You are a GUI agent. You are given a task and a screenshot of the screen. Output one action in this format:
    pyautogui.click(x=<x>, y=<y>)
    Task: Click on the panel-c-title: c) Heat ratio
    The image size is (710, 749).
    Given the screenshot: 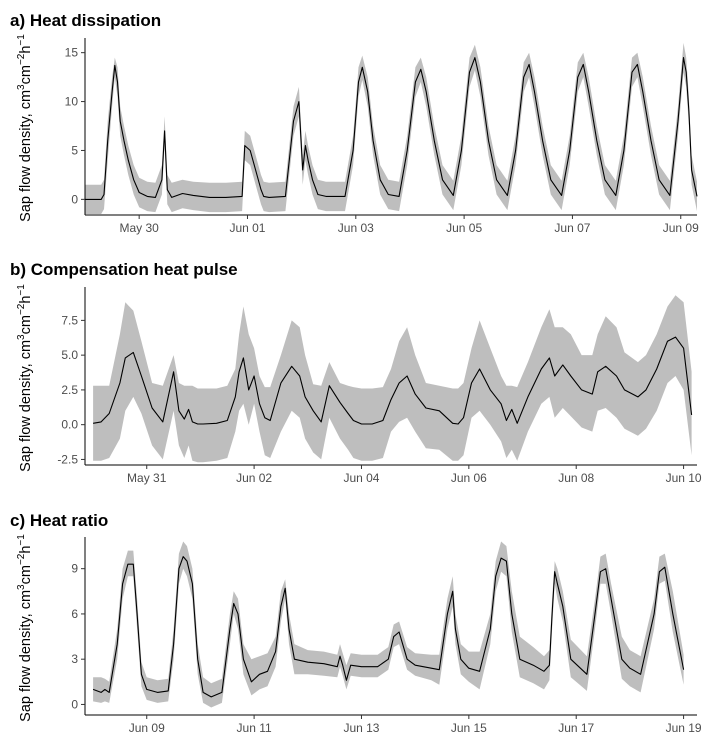 What is the action you would take?
    pyautogui.click(x=59, y=520)
    